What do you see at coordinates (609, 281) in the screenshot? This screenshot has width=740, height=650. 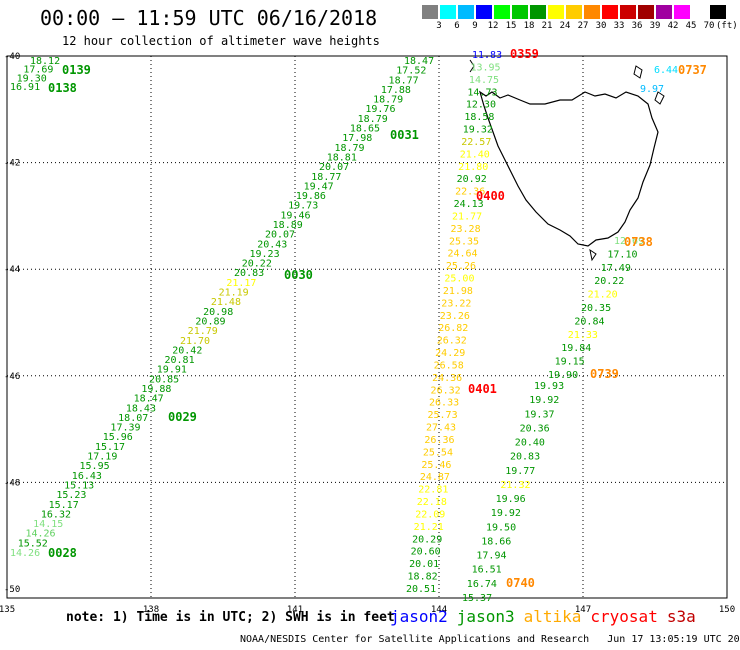 I see `wave-height-value: 20.22` at bounding box center [609, 281].